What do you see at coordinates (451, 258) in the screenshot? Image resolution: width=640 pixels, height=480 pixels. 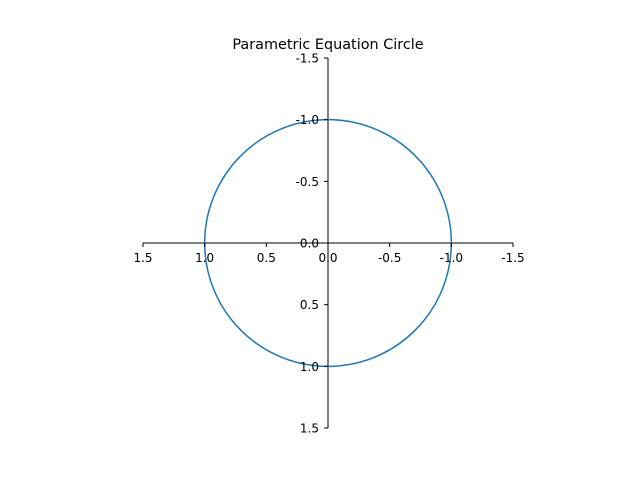 I see `x-tick-label: -1.0` at bounding box center [451, 258].